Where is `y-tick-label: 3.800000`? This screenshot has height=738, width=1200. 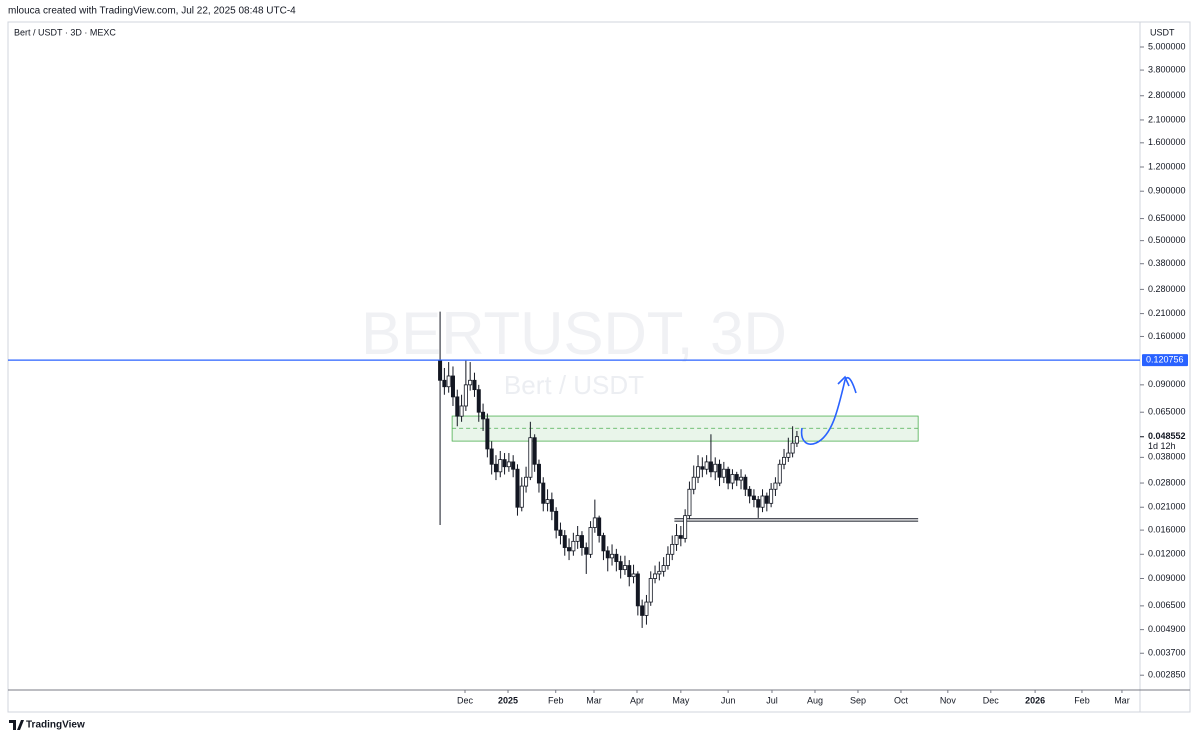 y-tick-label: 3.800000 is located at coordinates (1167, 69).